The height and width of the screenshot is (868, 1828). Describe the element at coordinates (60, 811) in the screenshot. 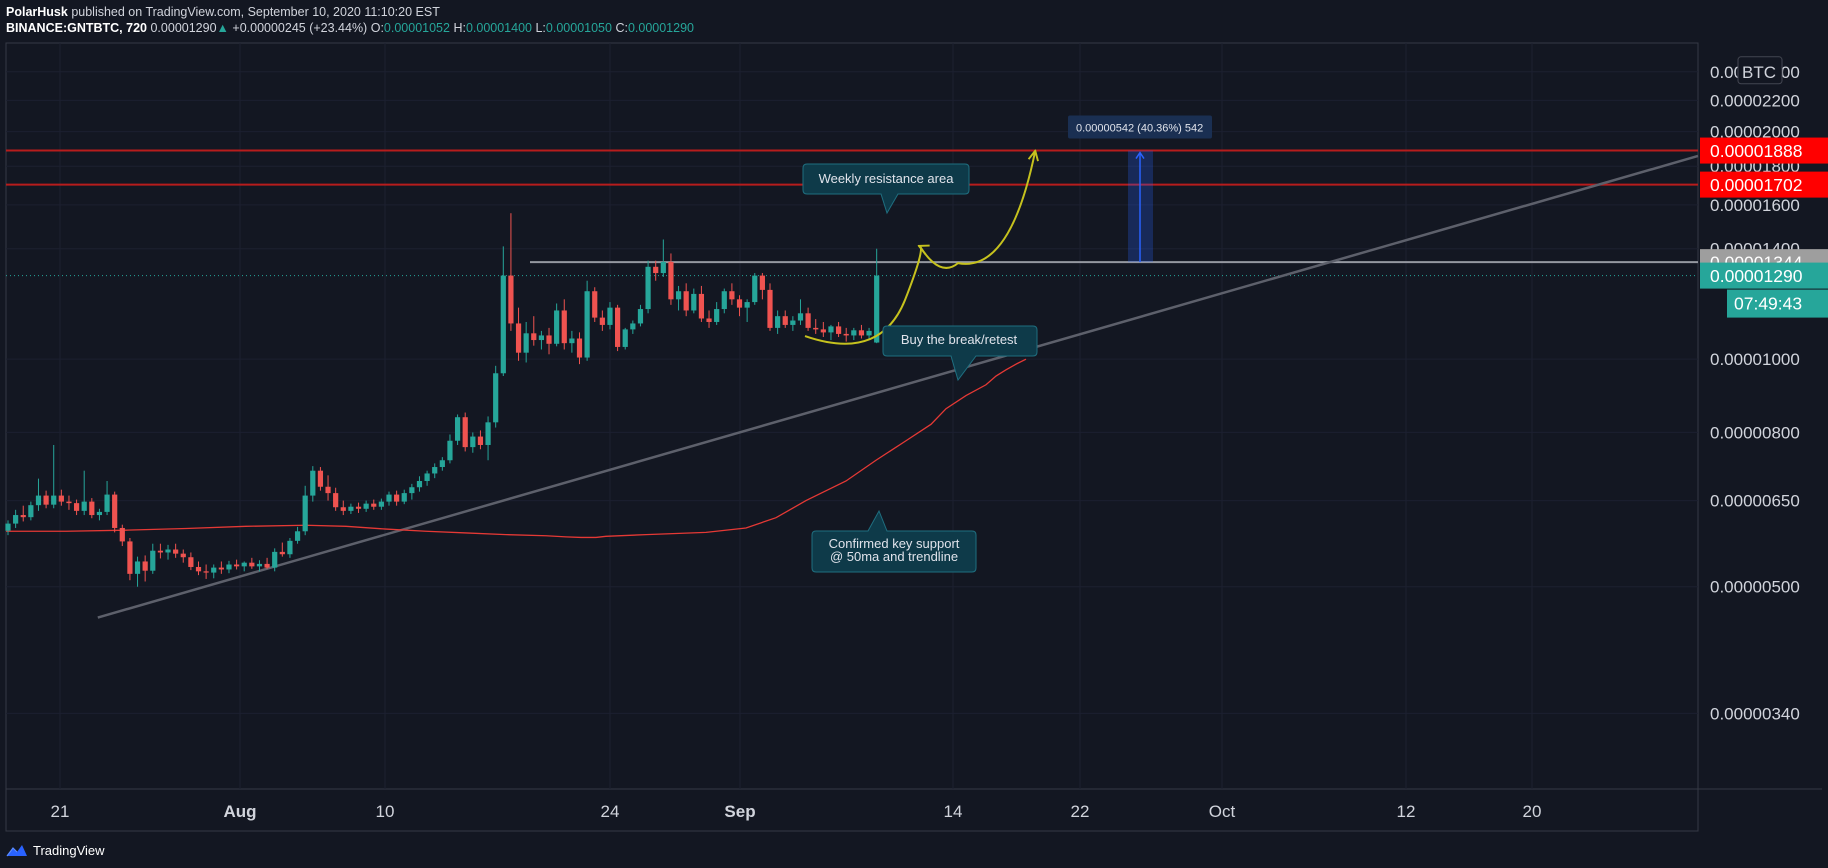

I see `time-tick-label: 21` at that location.